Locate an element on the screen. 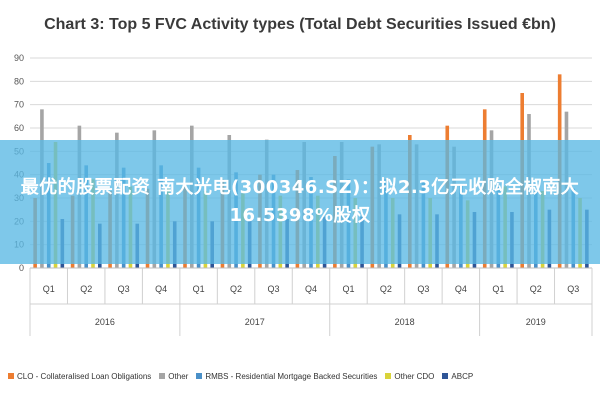 This screenshot has width=600, height=400. year-label: 2018 is located at coordinates (405, 322).